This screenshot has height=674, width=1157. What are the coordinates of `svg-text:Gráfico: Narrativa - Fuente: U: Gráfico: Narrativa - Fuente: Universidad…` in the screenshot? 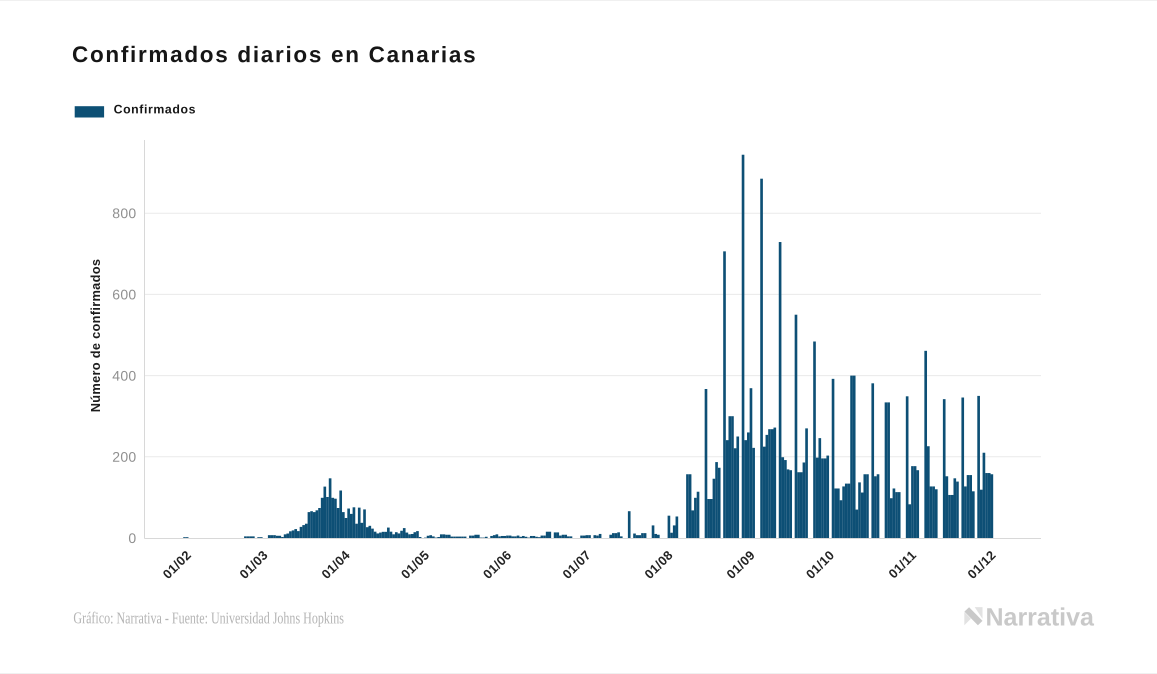 It's located at (208, 617).